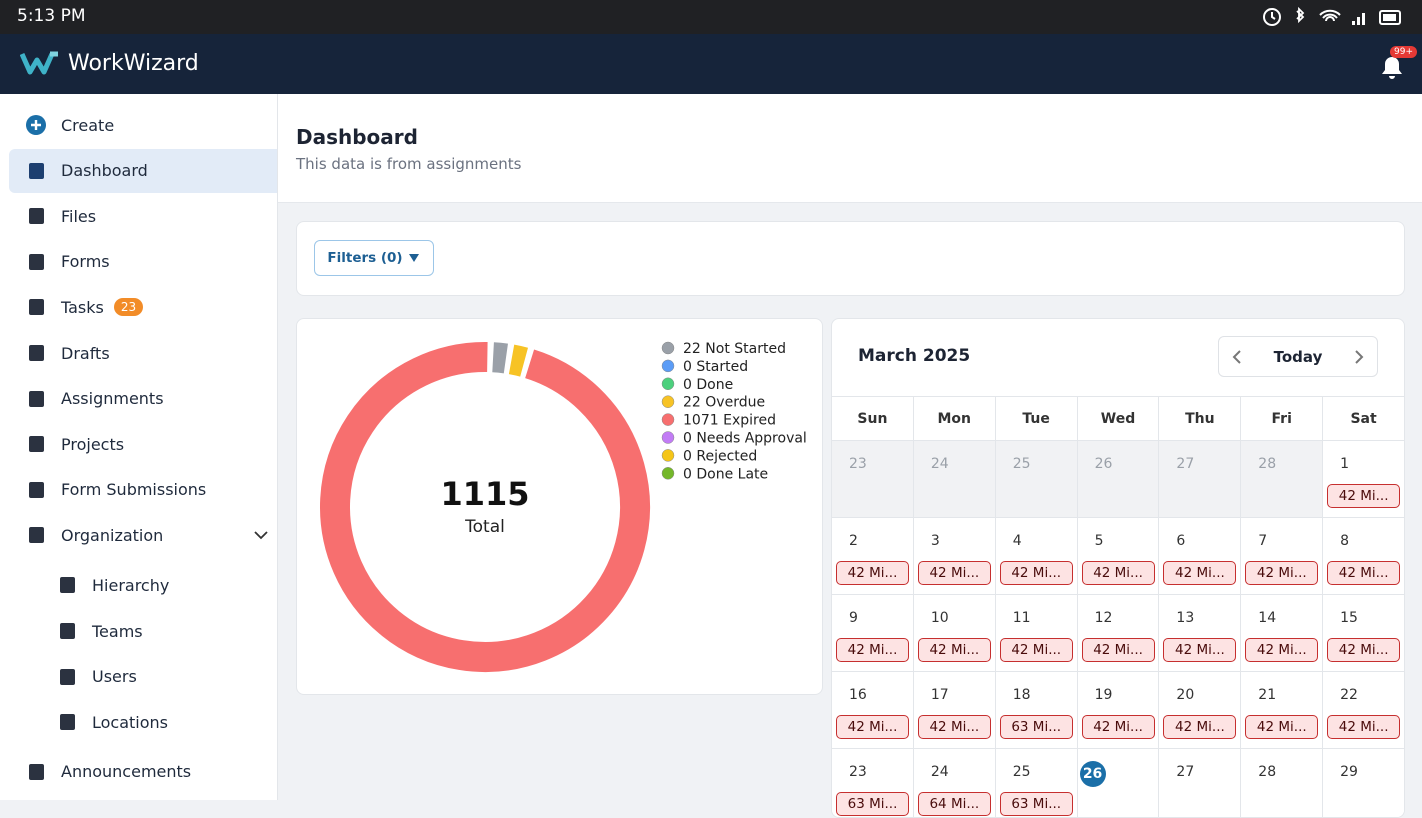 This screenshot has width=1422, height=818. What do you see at coordinates (1392, 66) in the screenshot?
I see `bell` at bounding box center [1392, 66].